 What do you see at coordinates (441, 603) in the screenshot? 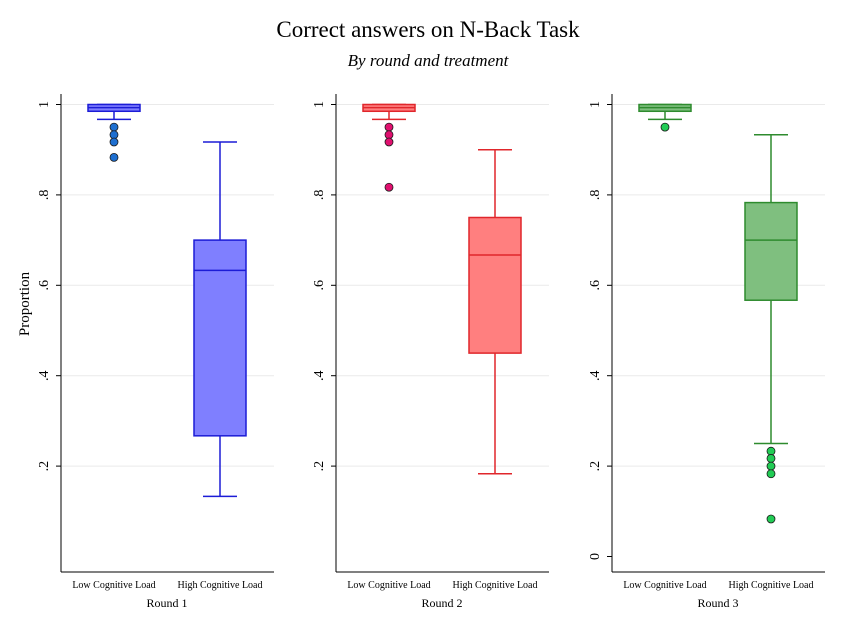
I see `panel-label: Round 2` at bounding box center [441, 603].